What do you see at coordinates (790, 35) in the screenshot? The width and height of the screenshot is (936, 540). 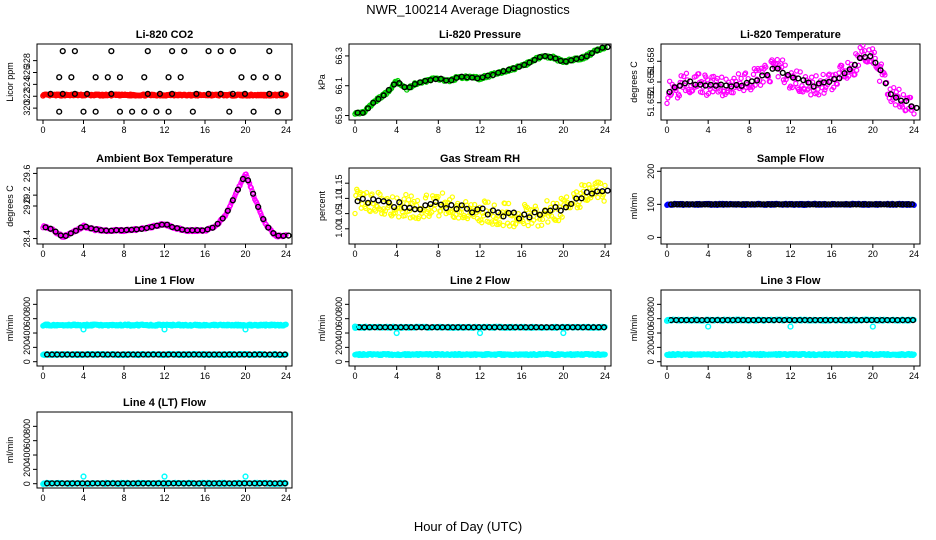 I see `panel-title: Li-820 Temperature` at bounding box center [790, 35].